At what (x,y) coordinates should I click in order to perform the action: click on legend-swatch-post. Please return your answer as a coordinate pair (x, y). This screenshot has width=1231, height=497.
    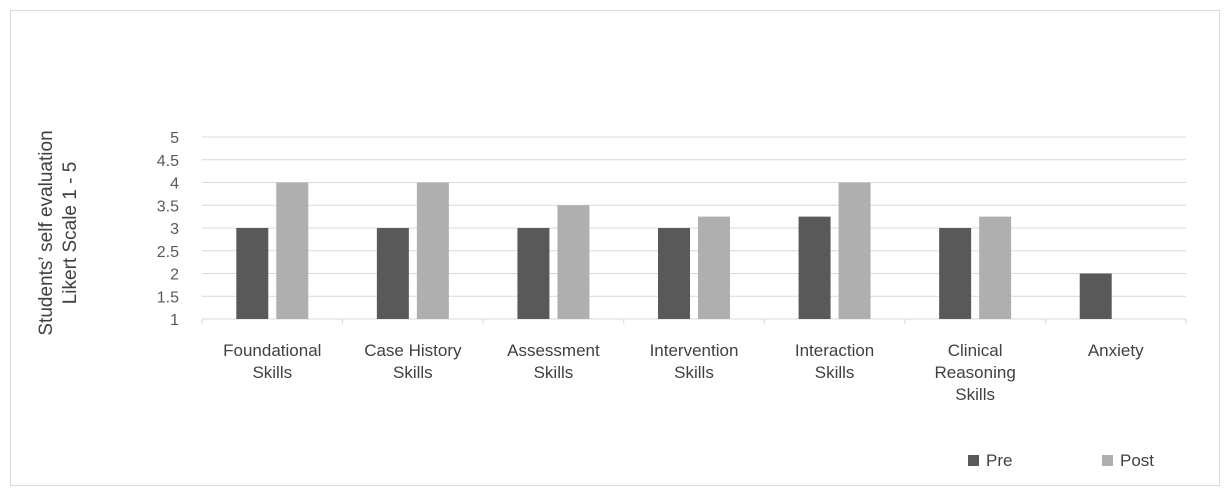
    Looking at the image, I should click on (1107, 460).